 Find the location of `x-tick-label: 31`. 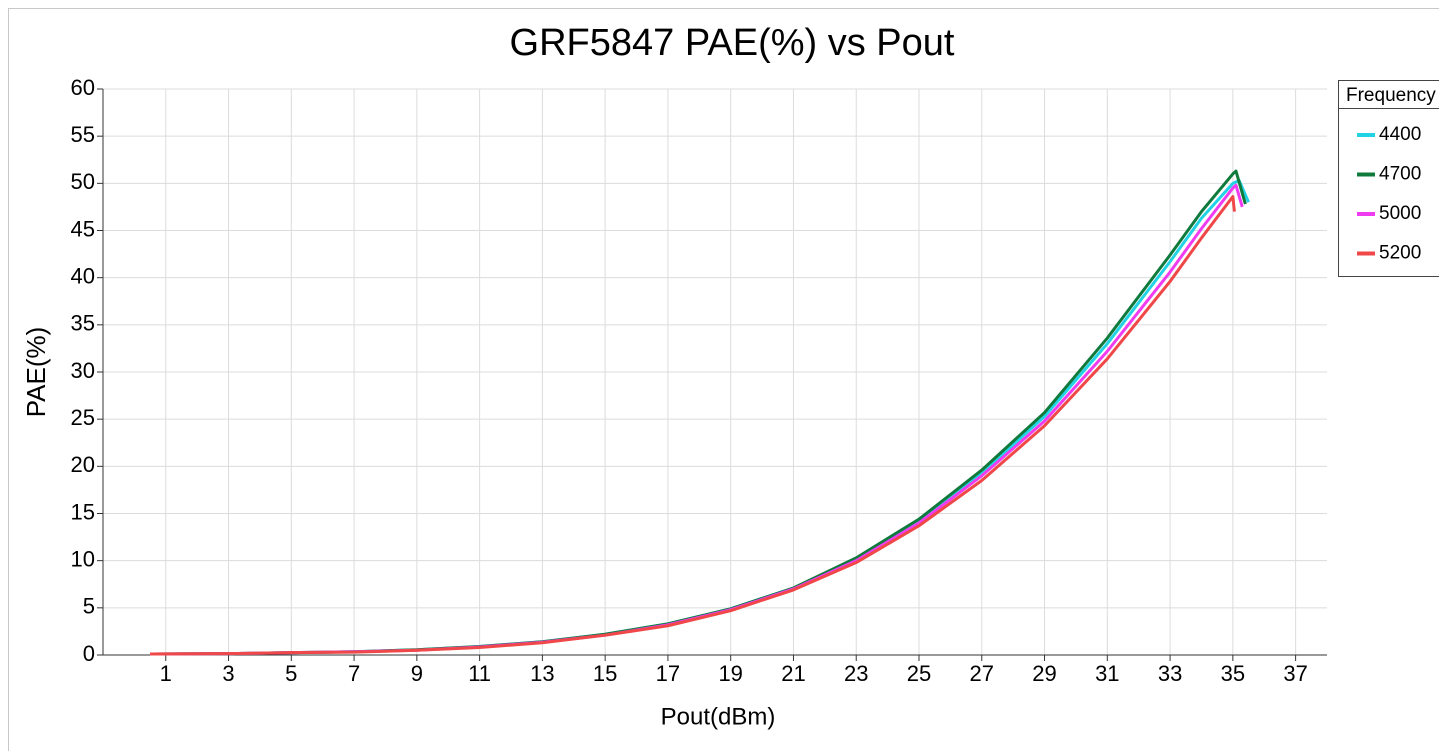

x-tick-label: 31 is located at coordinates (1107, 673).